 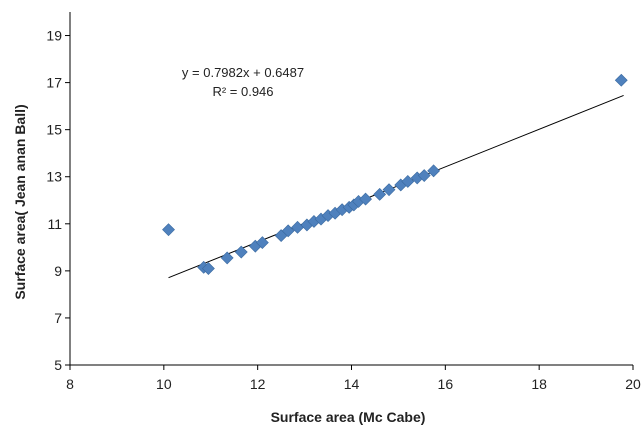 What do you see at coordinates (54, 177) in the screenshot?
I see `y-tick-label: 13` at bounding box center [54, 177].